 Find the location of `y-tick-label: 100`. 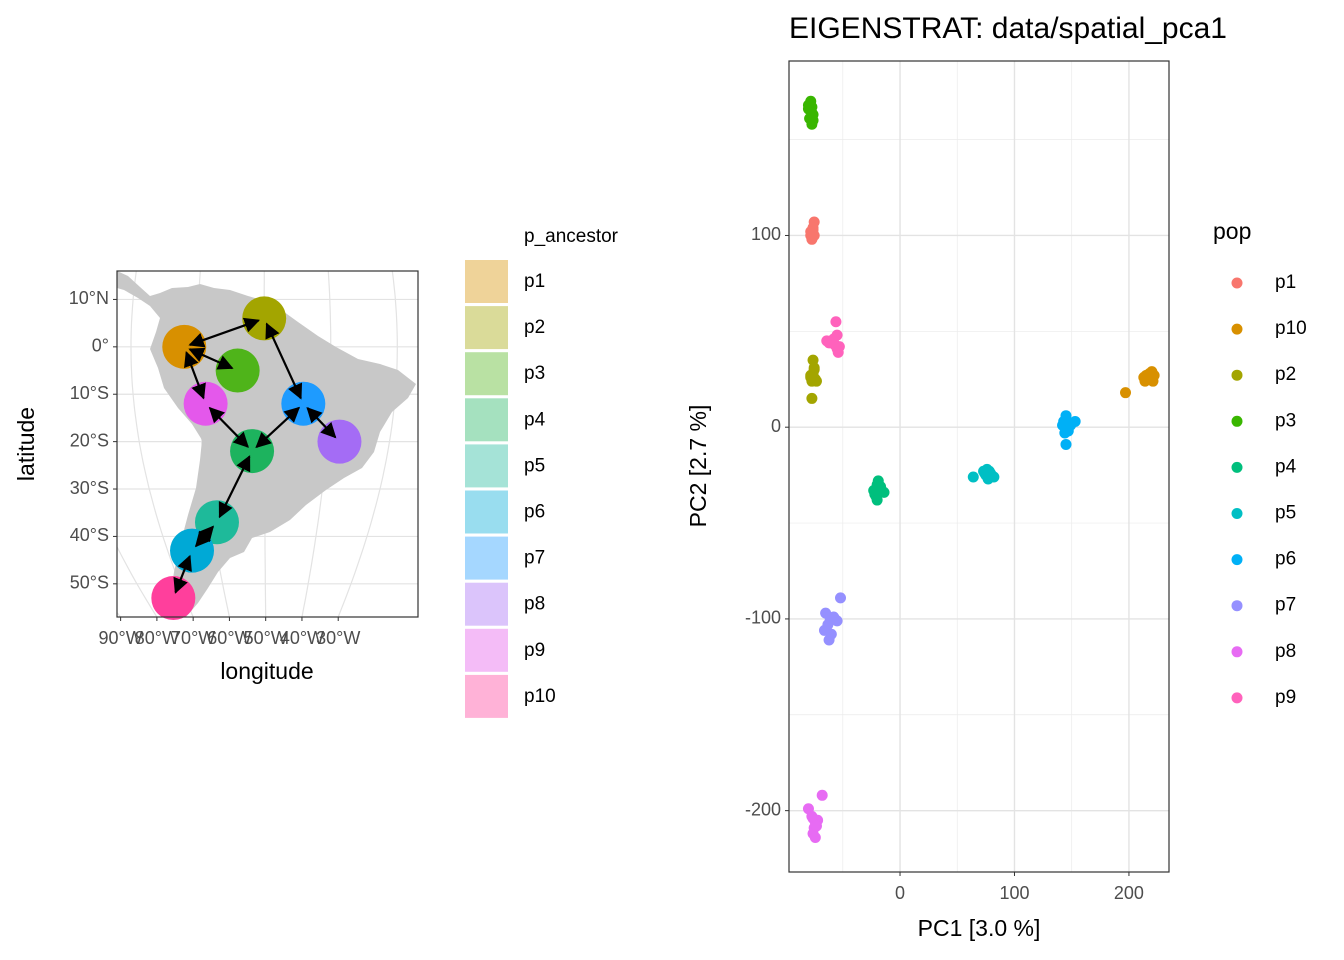

y-tick-label: 100 is located at coordinates (766, 234).